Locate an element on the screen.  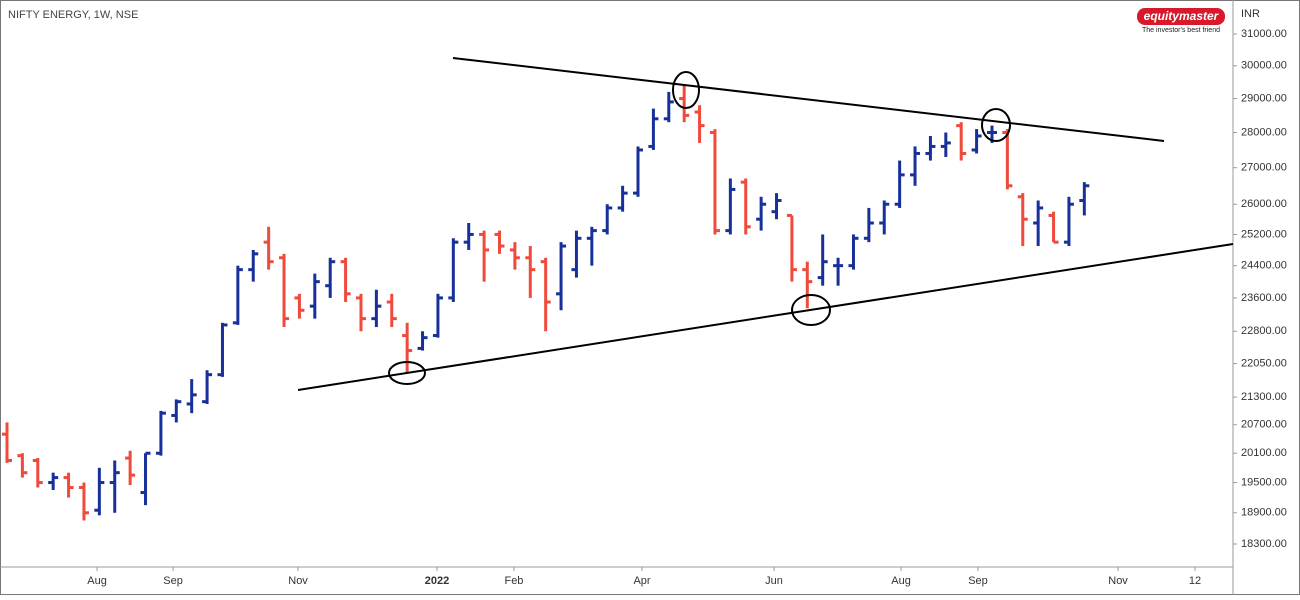
y-tick-label: 19500.00 is located at coordinates (1264, 482).